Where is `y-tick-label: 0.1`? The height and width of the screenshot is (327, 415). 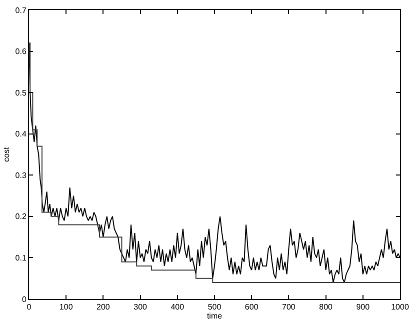 y-tick-label: 0.1 is located at coordinates (21, 258).